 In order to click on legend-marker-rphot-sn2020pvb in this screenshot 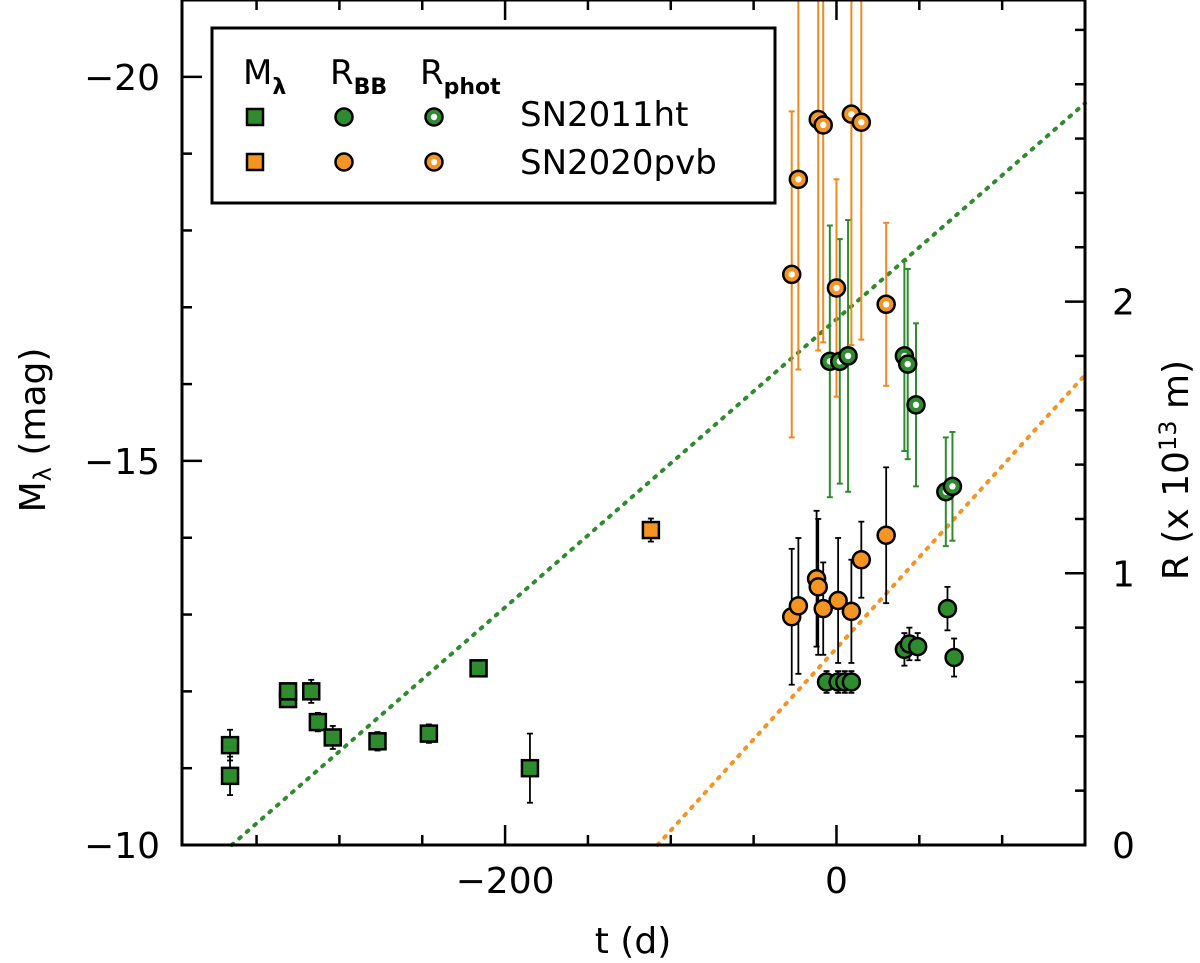, I will do `click(434, 162)`.